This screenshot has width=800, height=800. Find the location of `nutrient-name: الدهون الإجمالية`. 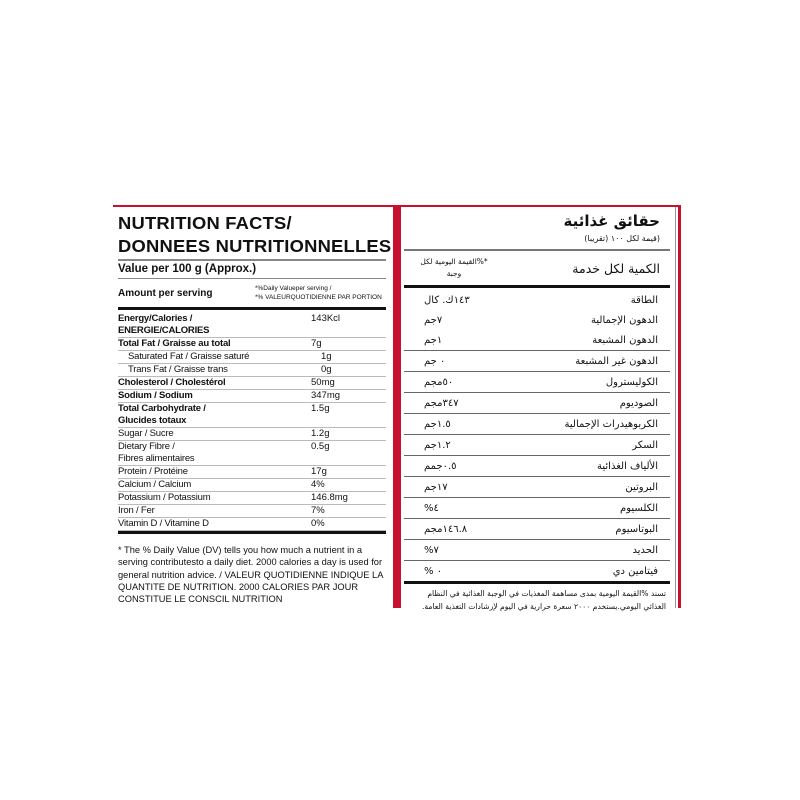

nutrient-name: الدهون الإجمالية is located at coordinates (624, 320).